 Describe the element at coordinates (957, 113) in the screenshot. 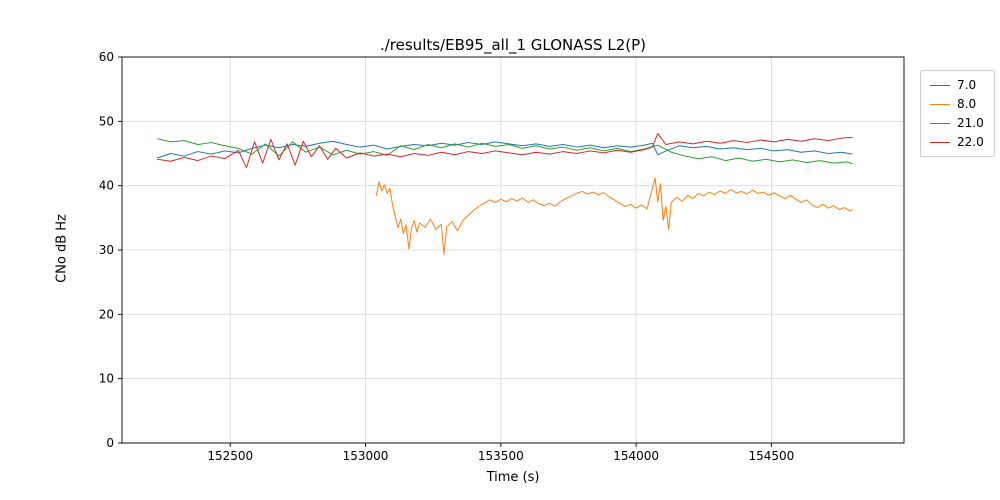

I see `legend: 7.0 8.0 21.0 22.0` at that location.